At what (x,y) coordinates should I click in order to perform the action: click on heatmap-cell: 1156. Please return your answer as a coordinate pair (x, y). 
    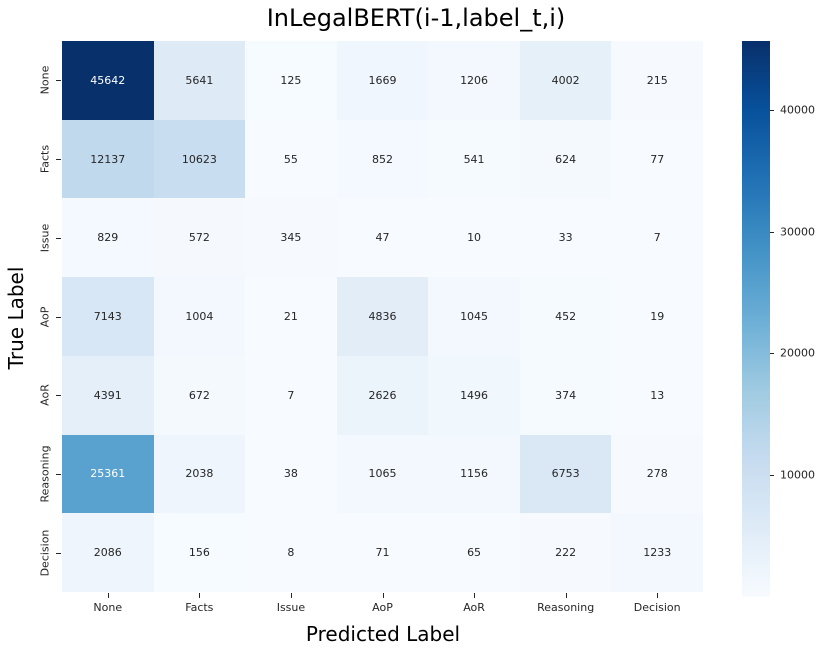
    Looking at the image, I should click on (474, 474).